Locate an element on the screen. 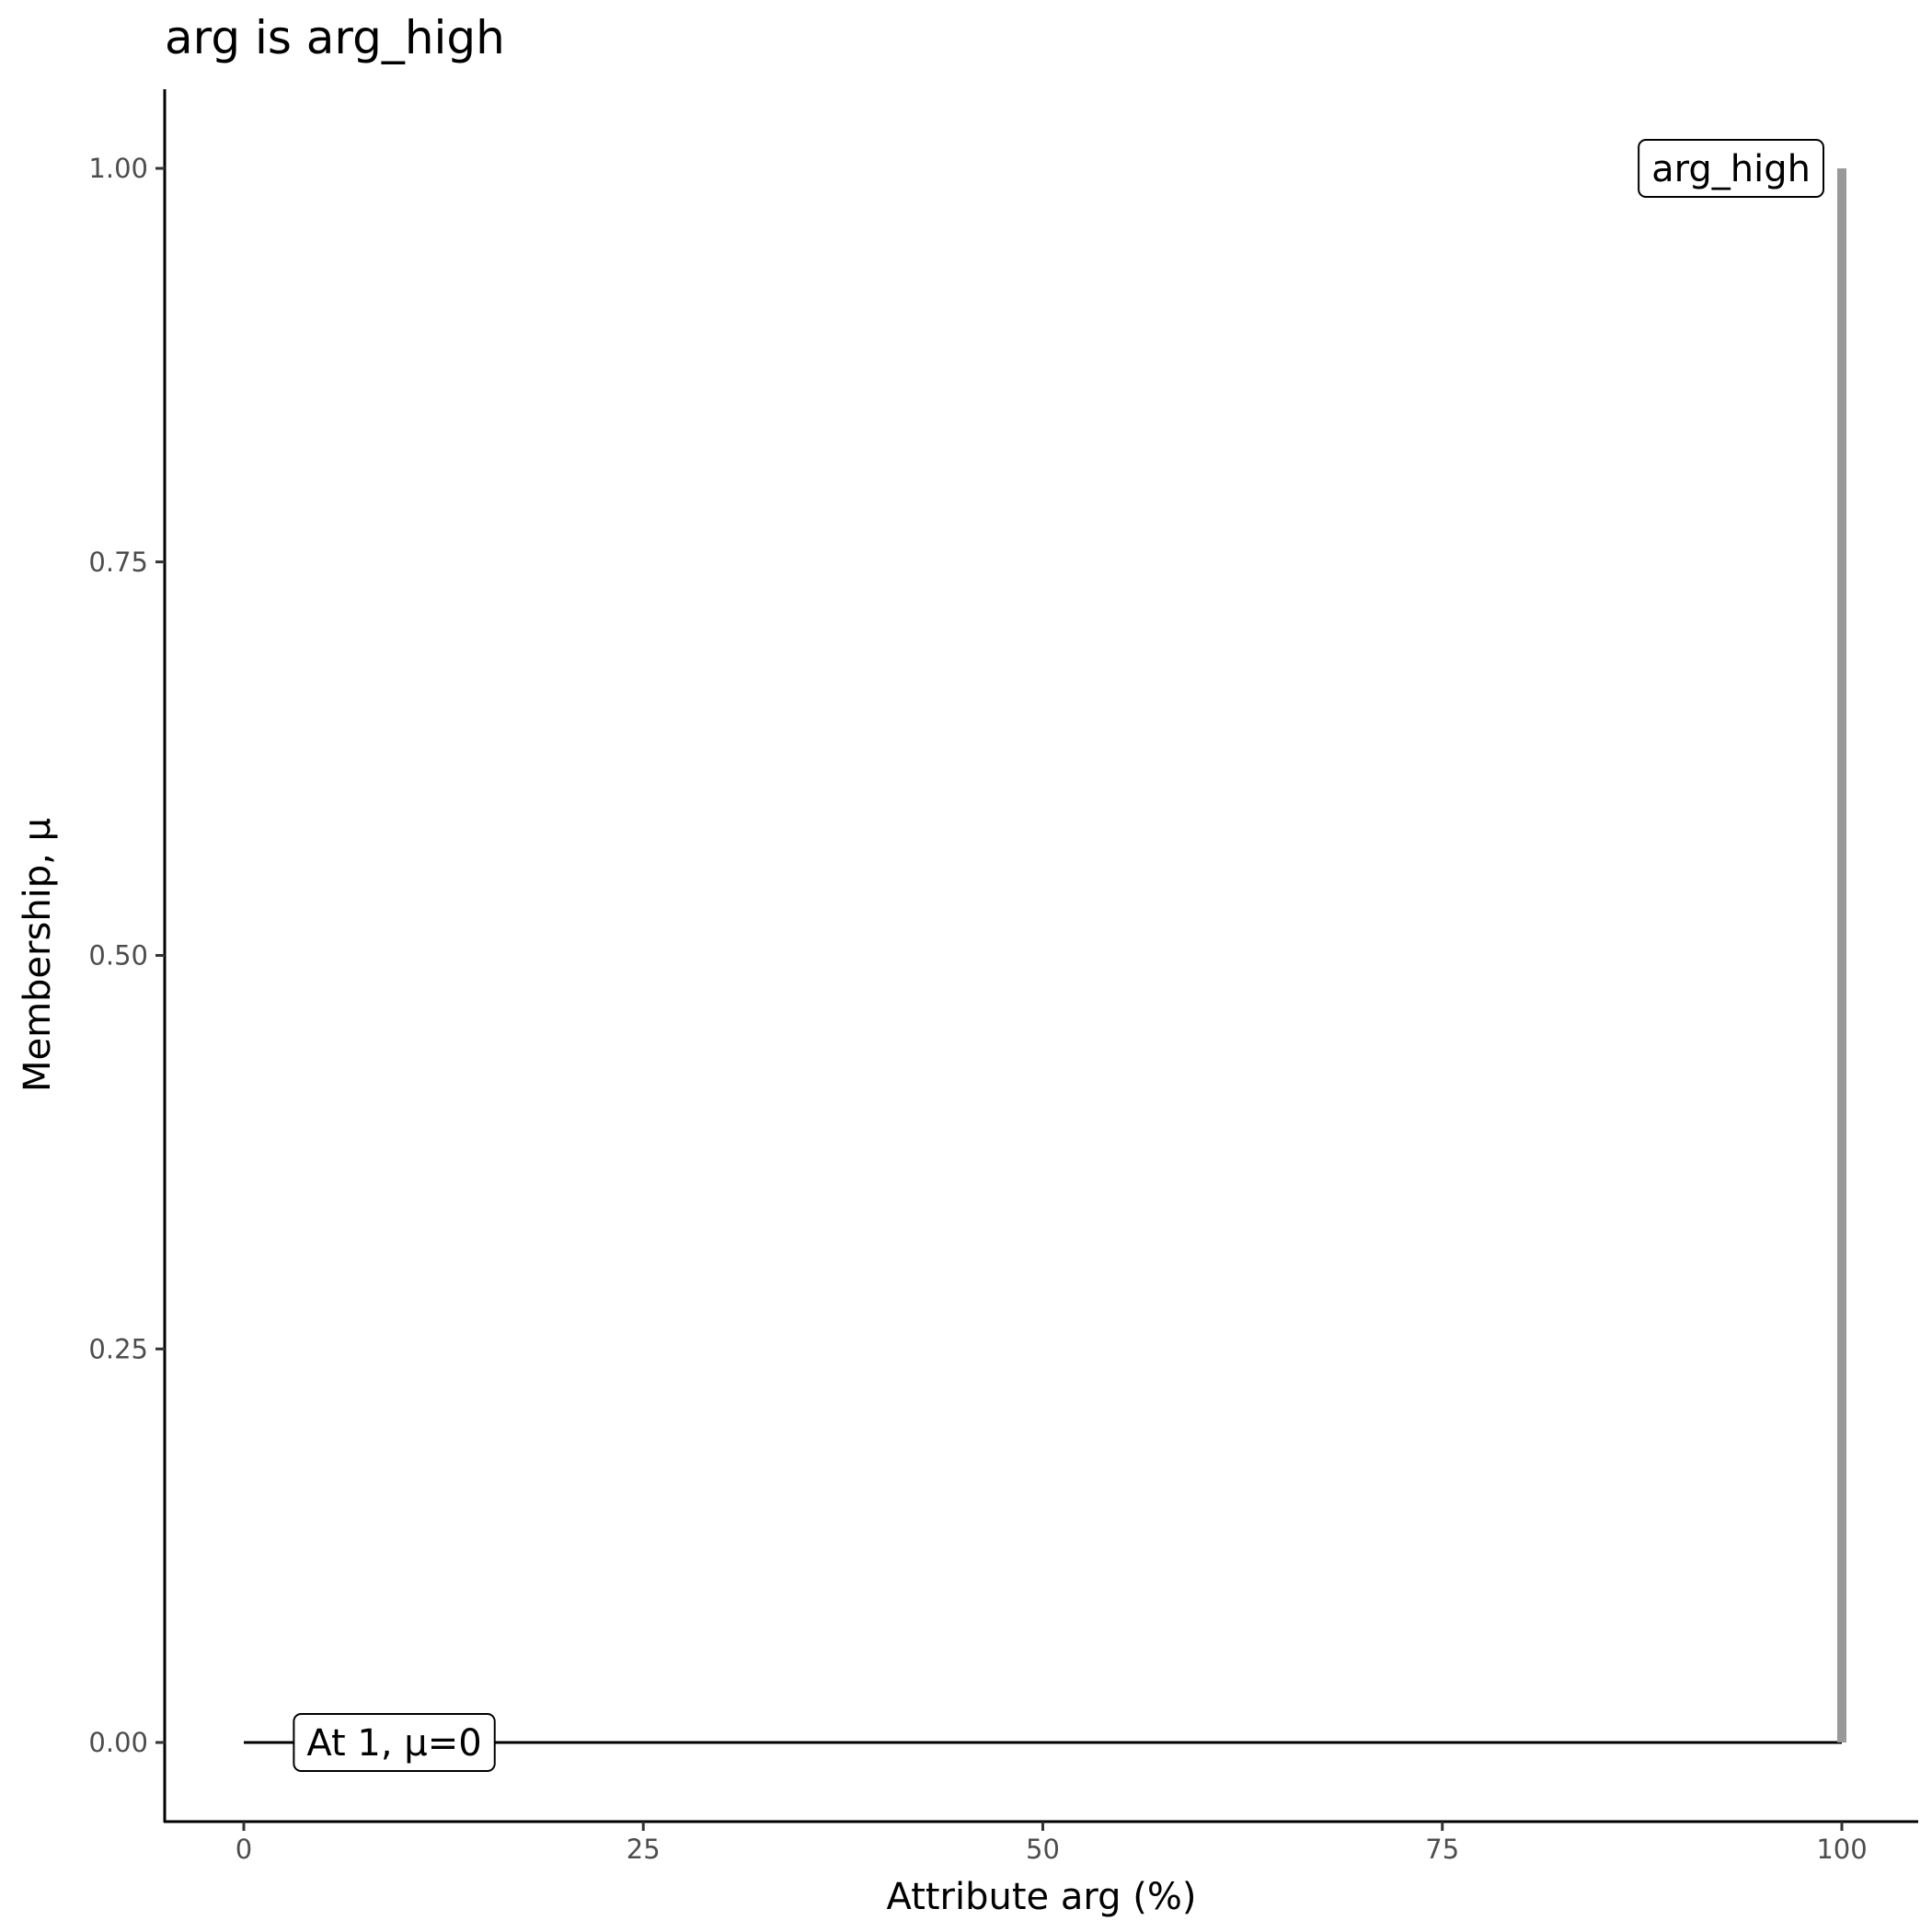 The width and height of the screenshot is (1932, 1932). annotation-label: At 1, μ=0 is located at coordinates (394, 1742).